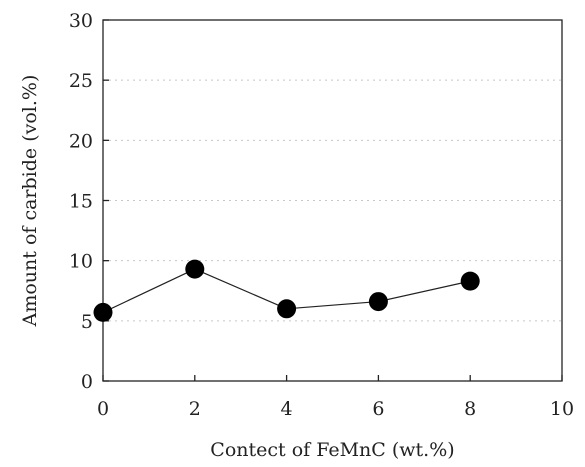 Image resolution: width=585 pixels, height=467 pixels. What do you see at coordinates (378, 409) in the screenshot?
I see `x-tick-label-3: 6` at bounding box center [378, 409].